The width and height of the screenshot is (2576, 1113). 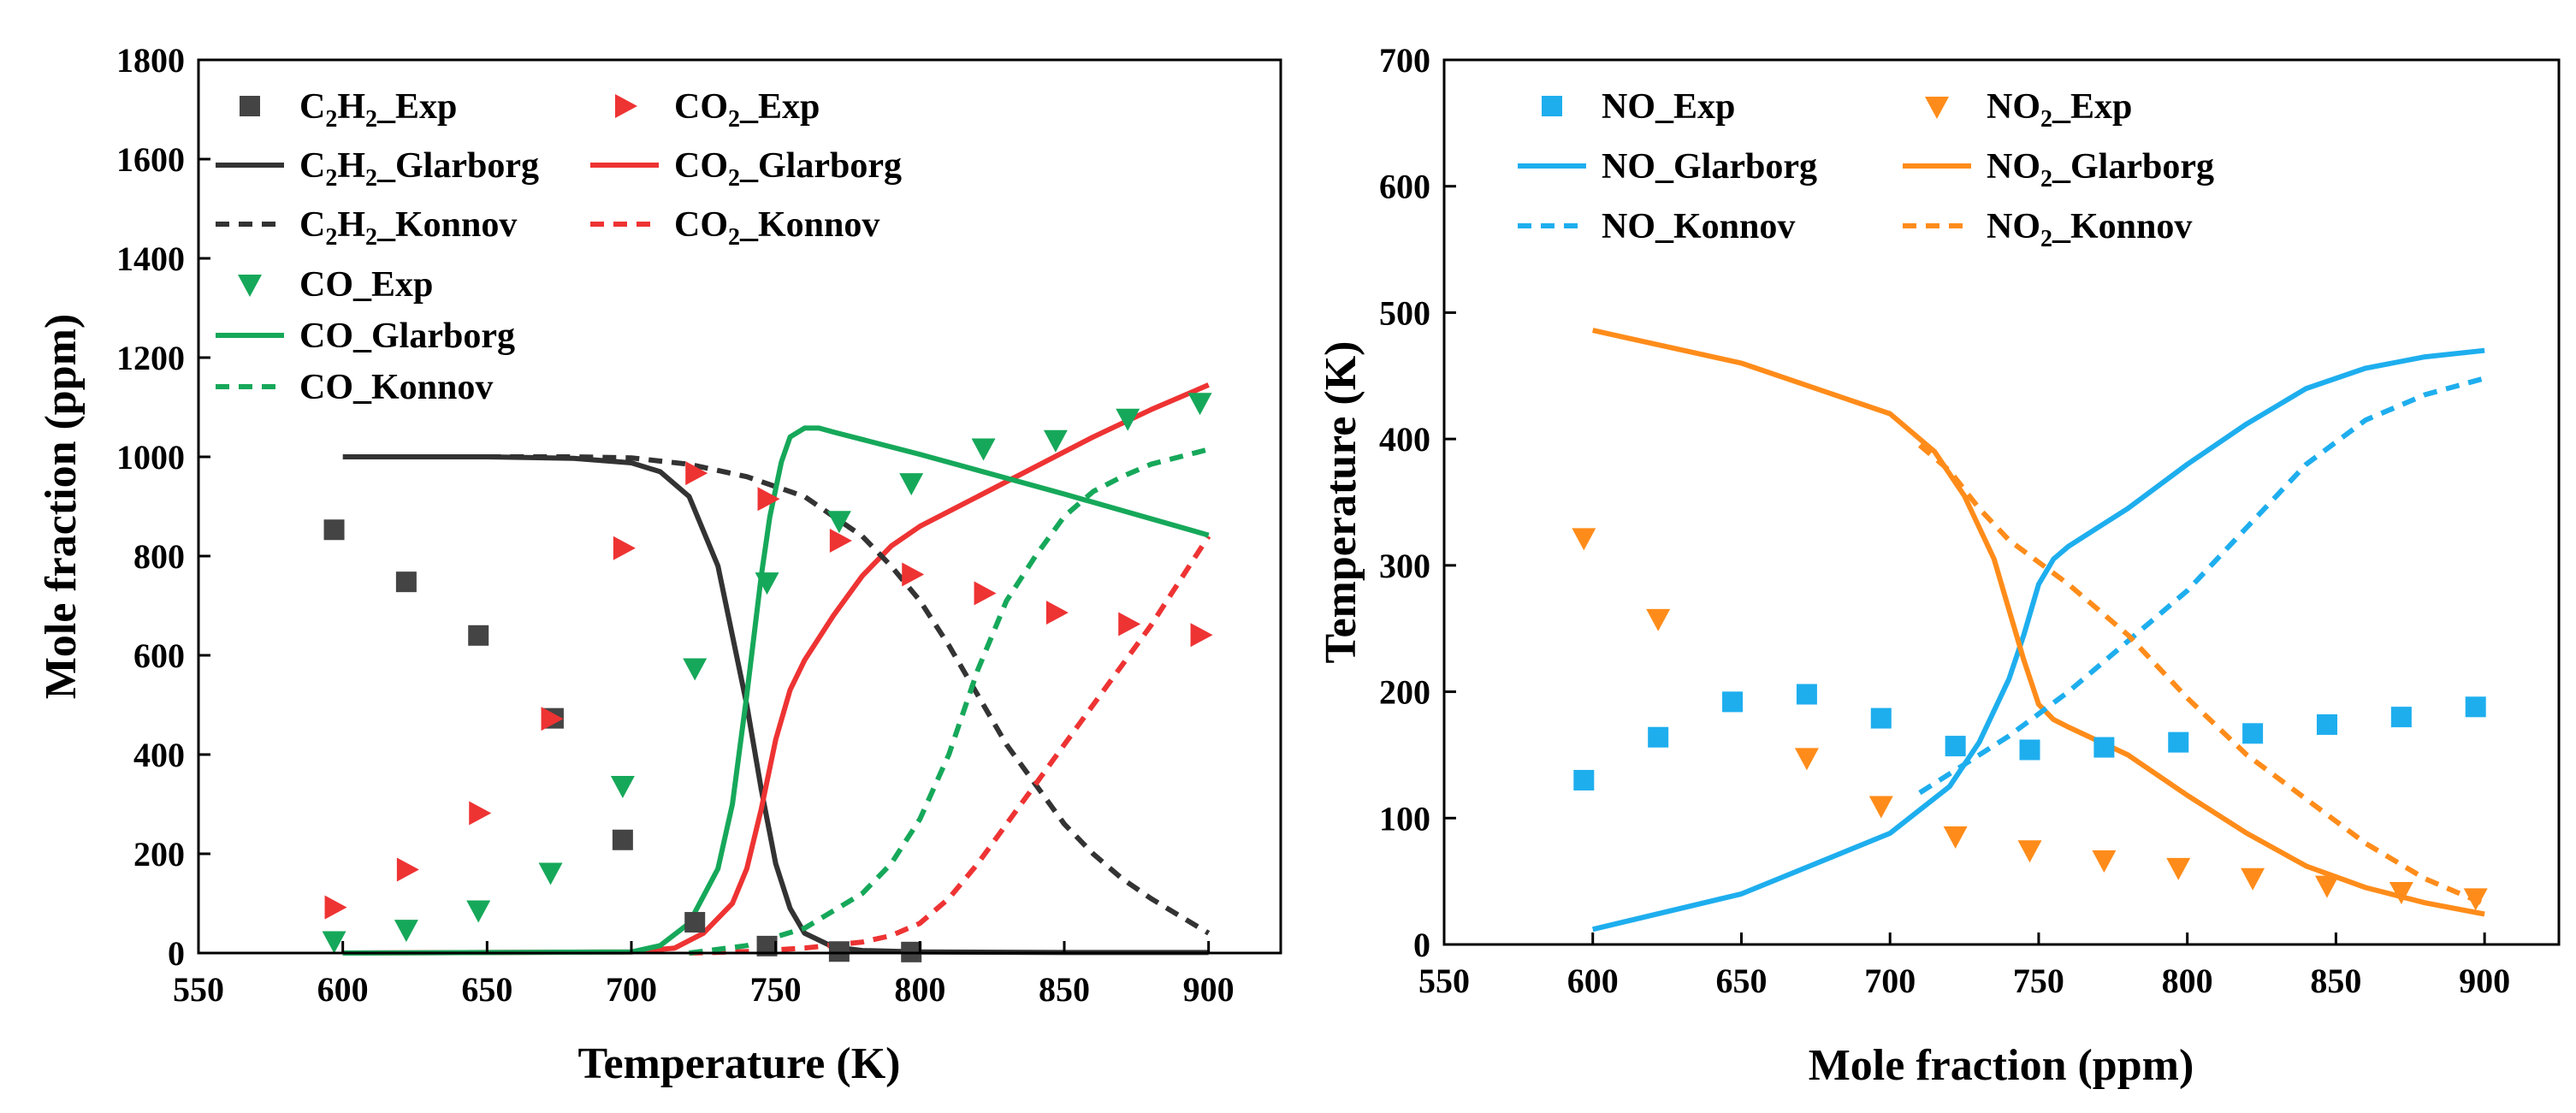 What do you see at coordinates (150, 458) in the screenshot?
I see `left-y-tick-label-1000: 1000` at bounding box center [150, 458].